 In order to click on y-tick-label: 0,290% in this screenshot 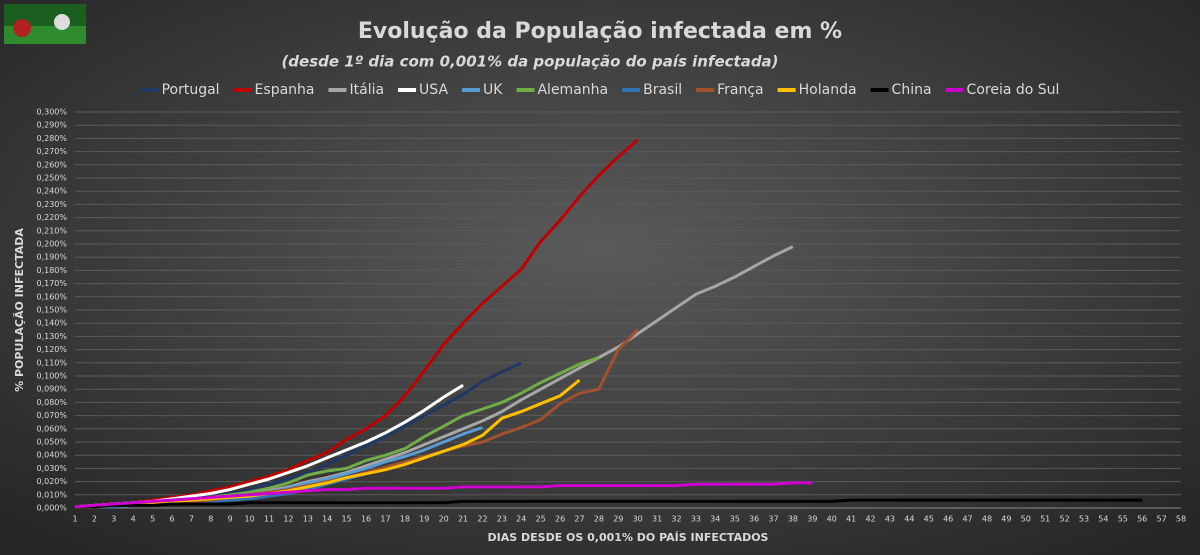, I will do `click(51, 125)`.